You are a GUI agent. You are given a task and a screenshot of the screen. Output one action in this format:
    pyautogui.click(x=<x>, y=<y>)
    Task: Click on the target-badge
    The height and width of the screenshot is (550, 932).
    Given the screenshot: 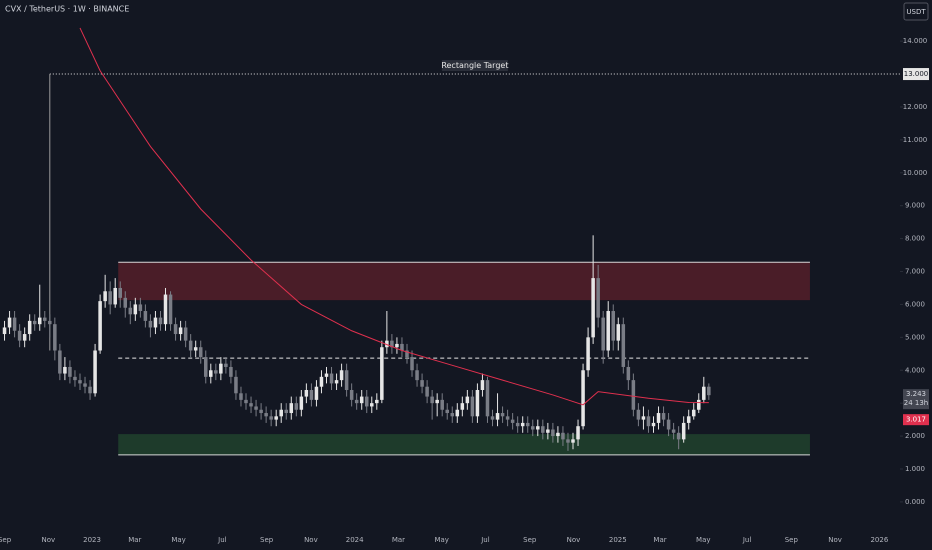 What is the action you would take?
    pyautogui.click(x=916, y=74)
    